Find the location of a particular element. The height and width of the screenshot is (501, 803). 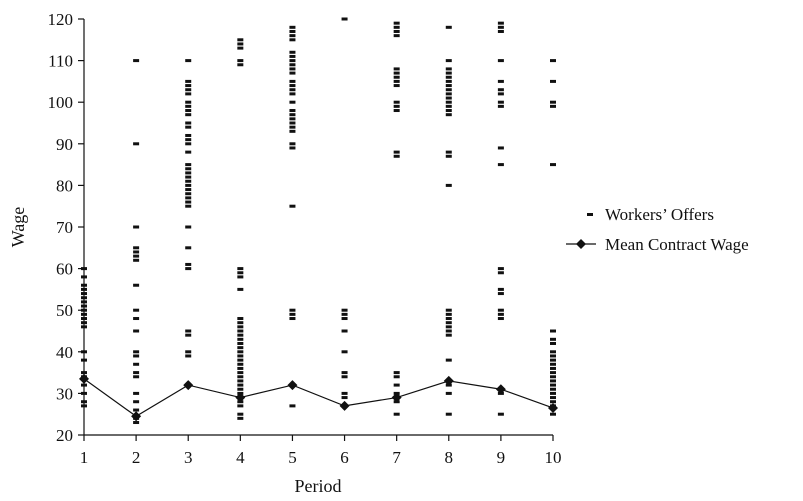

legend-offers-marker is located at coordinates (590, 214).